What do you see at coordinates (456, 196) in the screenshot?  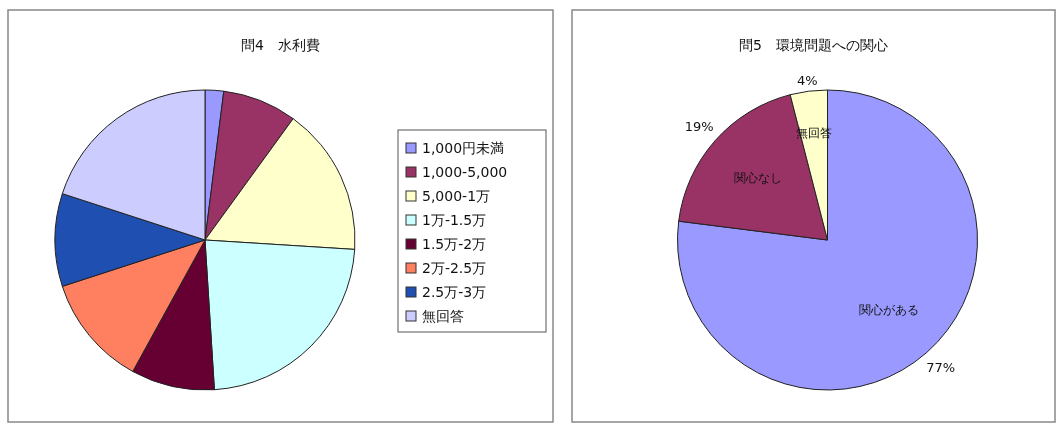 I see `legend-label: 5,000-1万` at bounding box center [456, 196].